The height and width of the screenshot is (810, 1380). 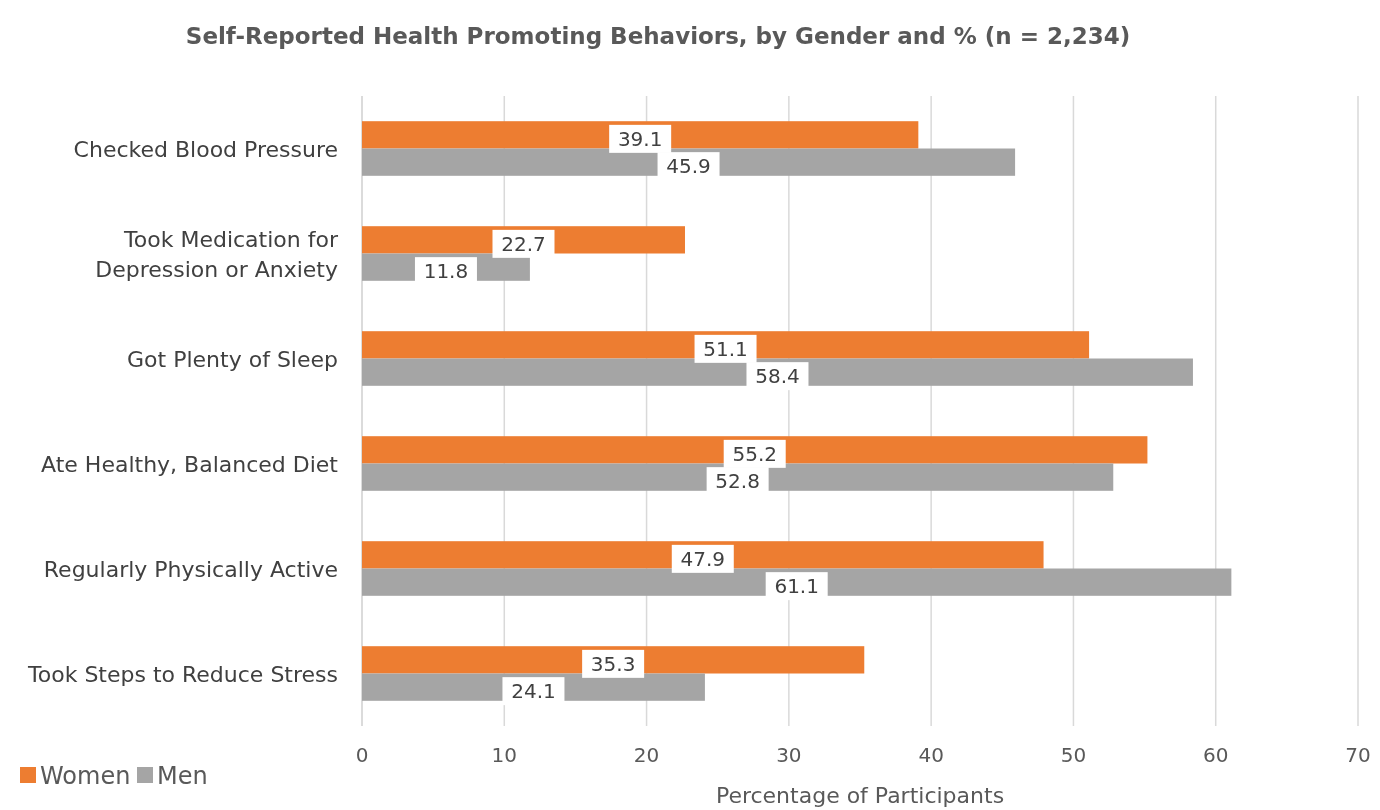 I want to click on data-label: 52.8, so click(x=737, y=481).